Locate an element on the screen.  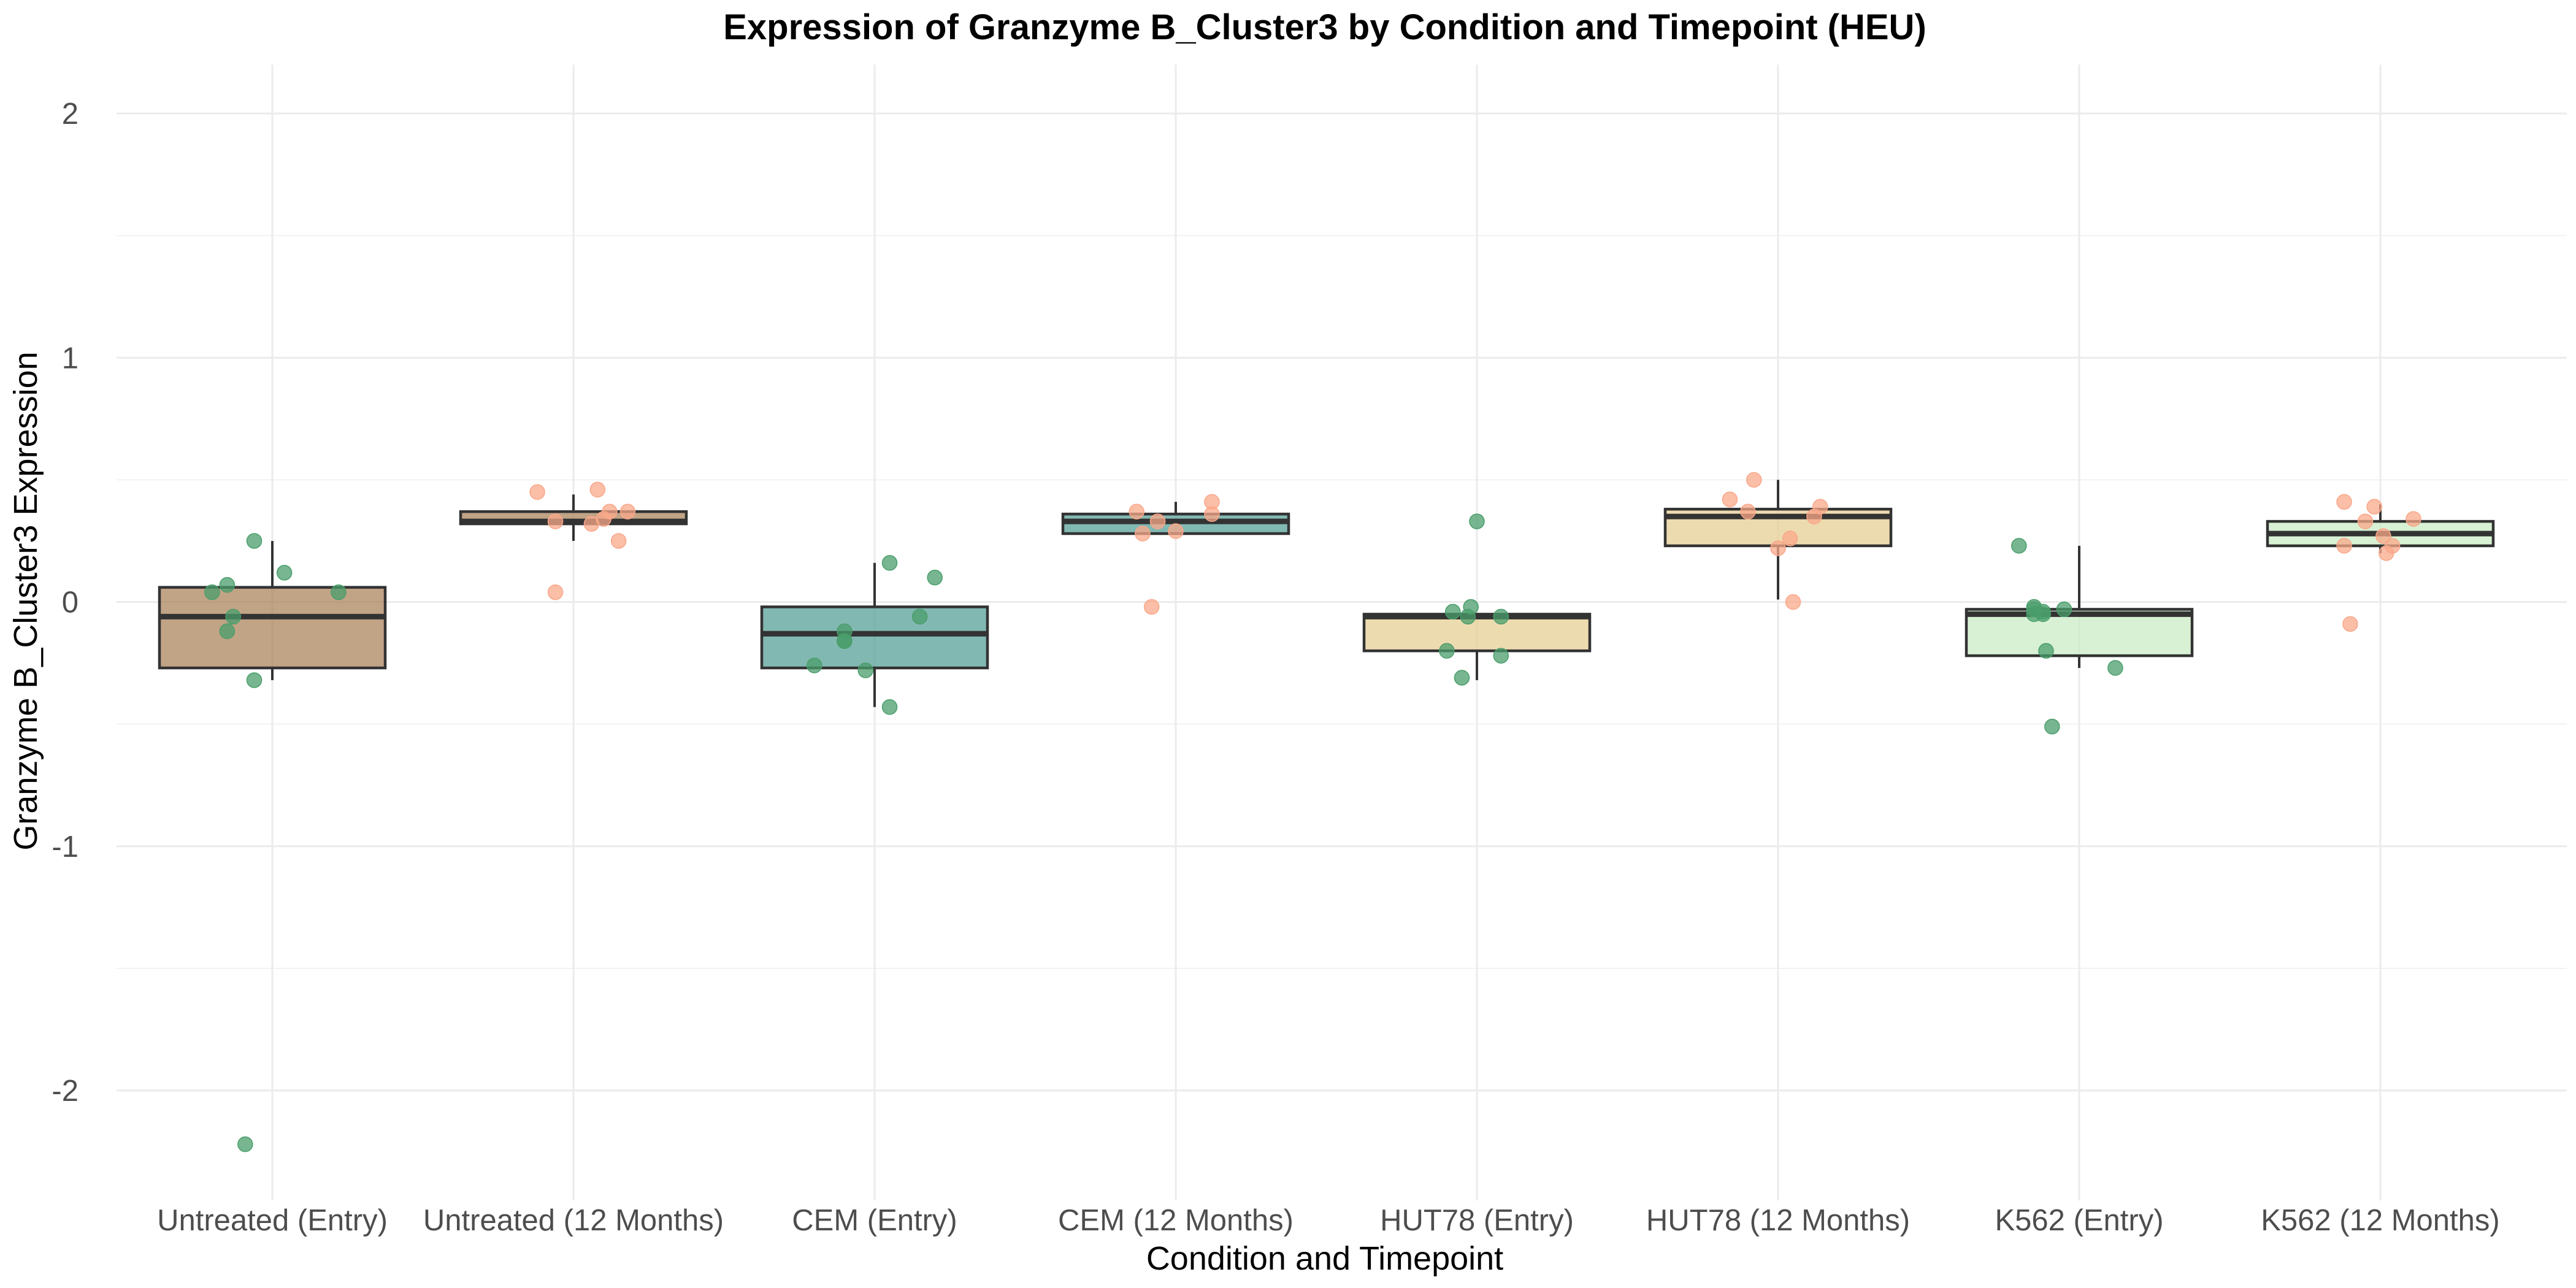
x-tick-label: CEM (12 Months) is located at coordinates (1176, 1220).